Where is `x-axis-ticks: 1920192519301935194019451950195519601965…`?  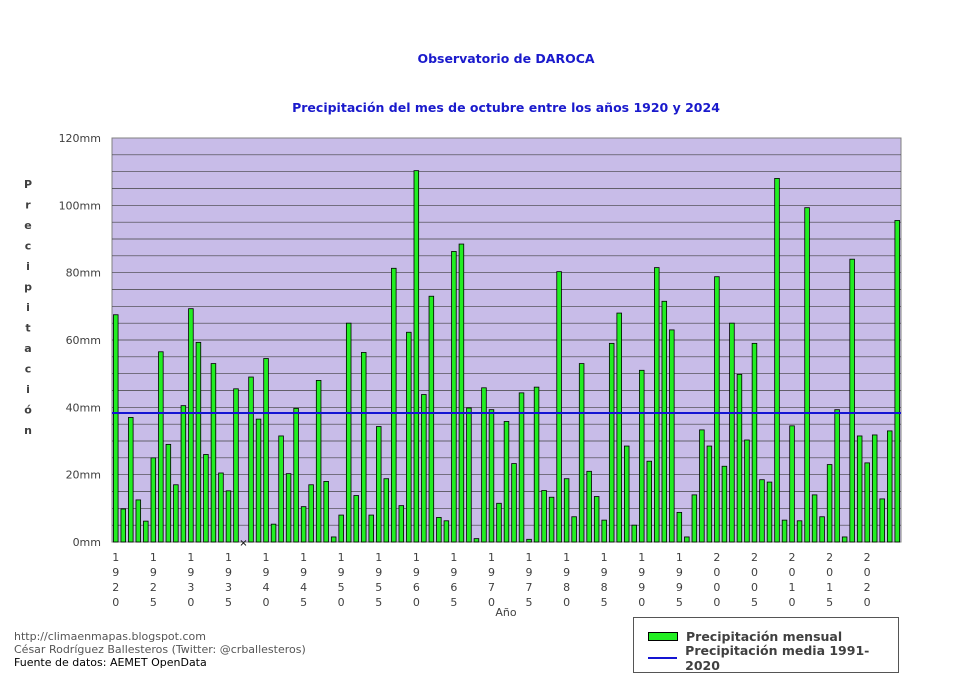 x-axis-ticks: 1920192519301935194019451950195519601965… is located at coordinates (491, 580).